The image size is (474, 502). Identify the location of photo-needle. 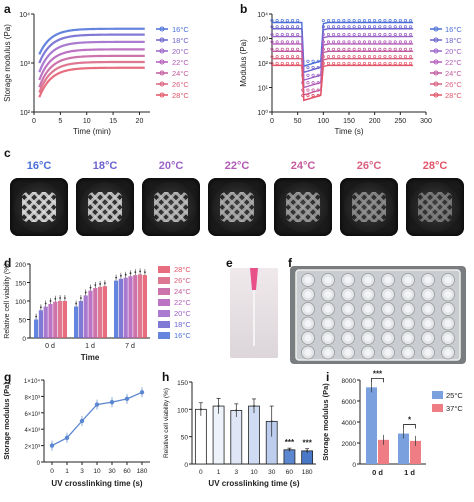
(254, 313).